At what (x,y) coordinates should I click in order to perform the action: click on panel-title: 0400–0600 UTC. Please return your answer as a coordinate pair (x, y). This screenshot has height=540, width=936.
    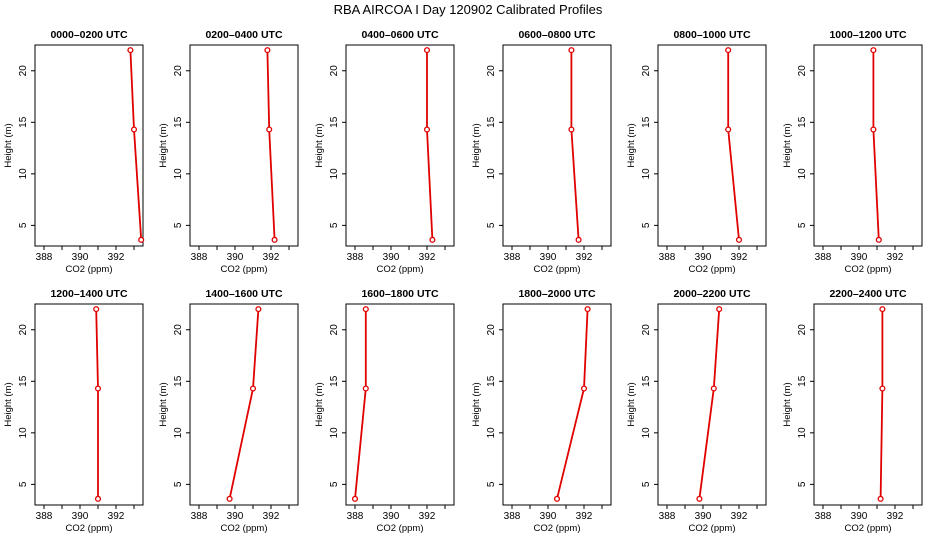
    Looking at the image, I should click on (399, 35).